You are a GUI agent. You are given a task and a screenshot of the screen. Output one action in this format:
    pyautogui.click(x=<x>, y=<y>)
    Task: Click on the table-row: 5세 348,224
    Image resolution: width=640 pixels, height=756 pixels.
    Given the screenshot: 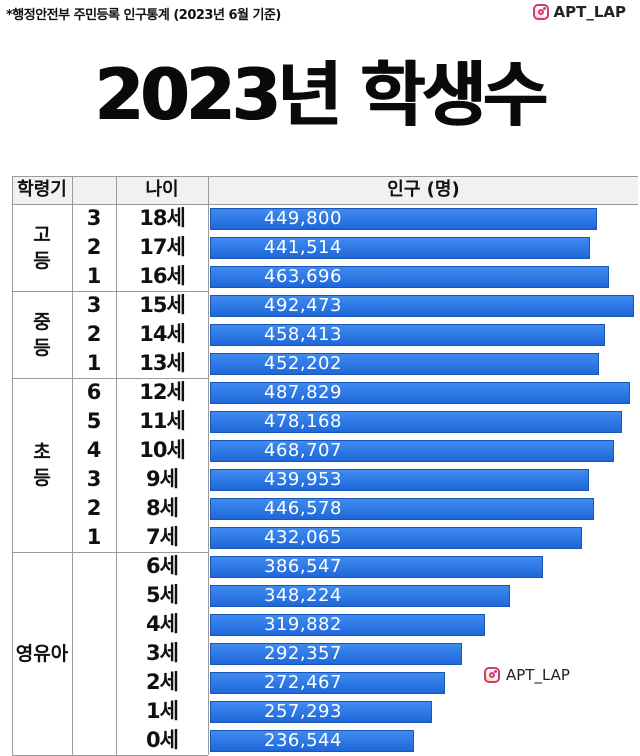 What is the action you would take?
    pyautogui.click(x=325, y=595)
    